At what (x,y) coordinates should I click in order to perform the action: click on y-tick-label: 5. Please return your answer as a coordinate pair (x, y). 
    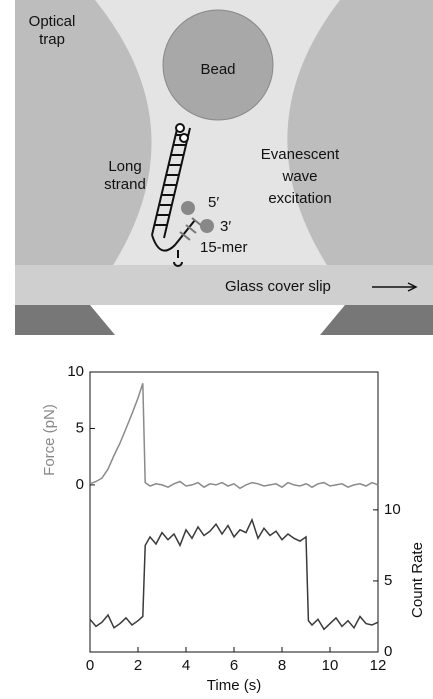
    Looking at the image, I should click on (80, 427).